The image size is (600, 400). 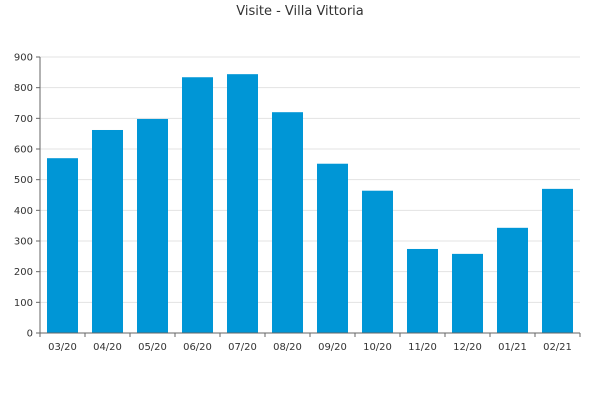 I want to click on x-tick-label: 04/20, so click(x=107, y=347).